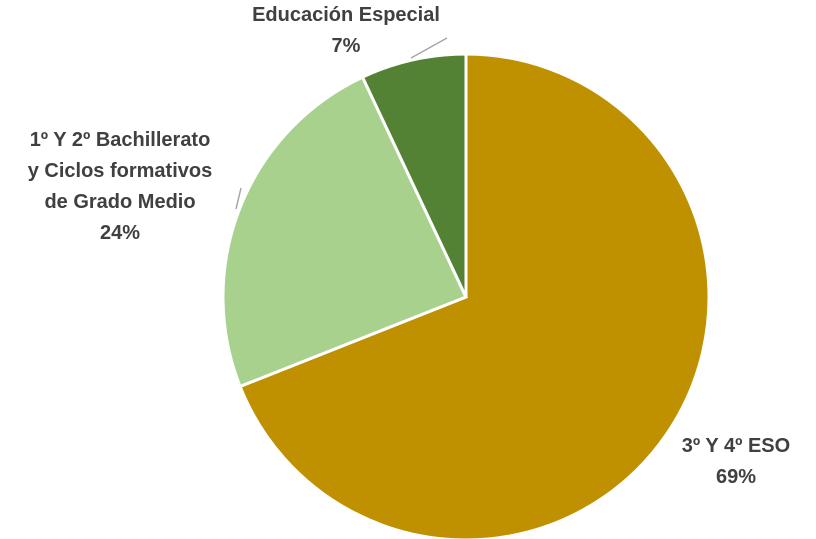  What do you see at coordinates (346, 30) in the screenshot?
I see `slice-label-3: Educación Especial 7%` at bounding box center [346, 30].